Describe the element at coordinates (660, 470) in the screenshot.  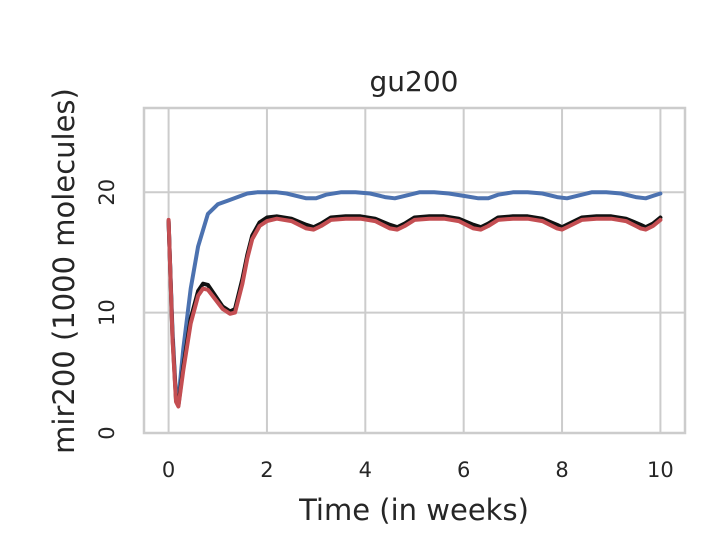
I see `x-tick-label: 10` at that location.